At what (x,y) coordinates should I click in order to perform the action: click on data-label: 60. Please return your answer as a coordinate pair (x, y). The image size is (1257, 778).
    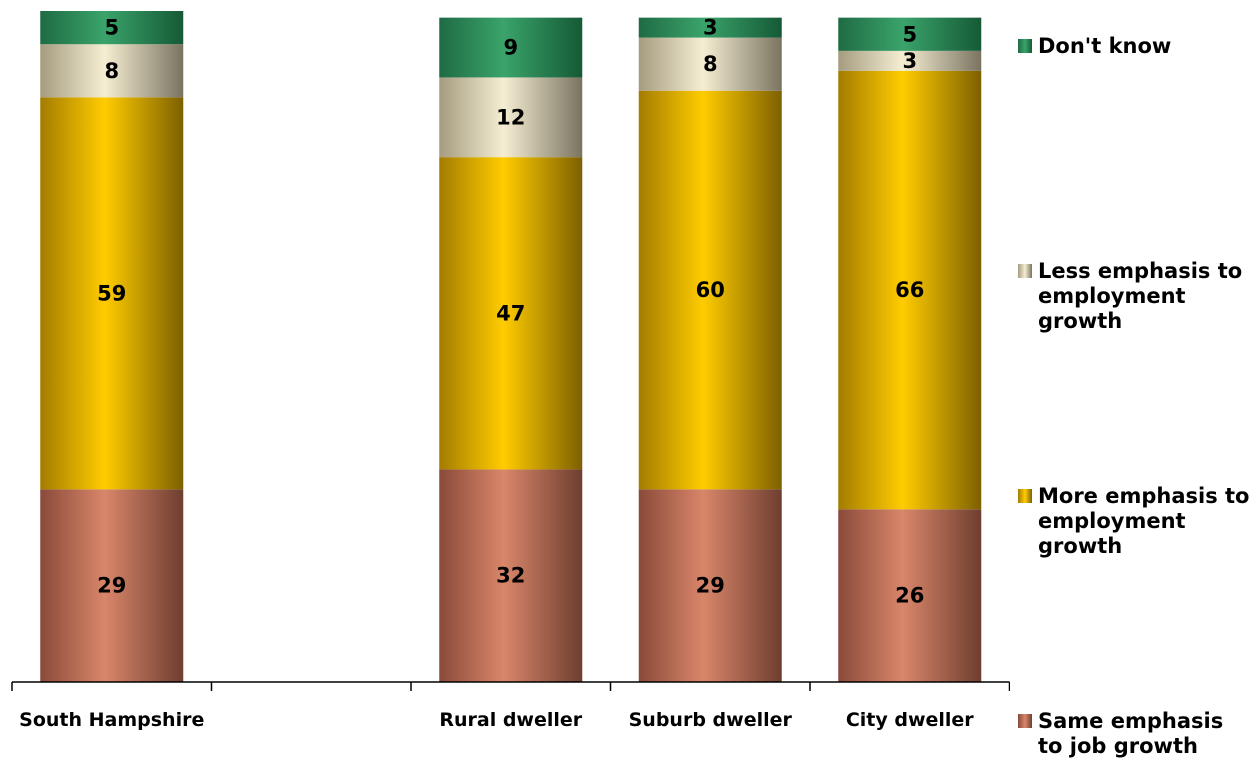
    Looking at the image, I should click on (710, 290).